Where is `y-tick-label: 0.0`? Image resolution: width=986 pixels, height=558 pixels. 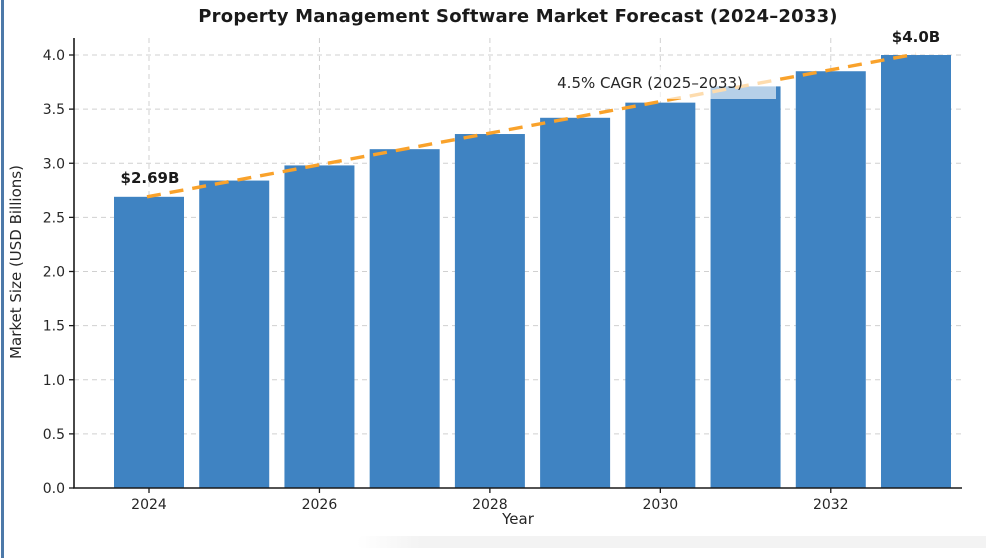 y-tick-label: 0.0 is located at coordinates (54, 489).